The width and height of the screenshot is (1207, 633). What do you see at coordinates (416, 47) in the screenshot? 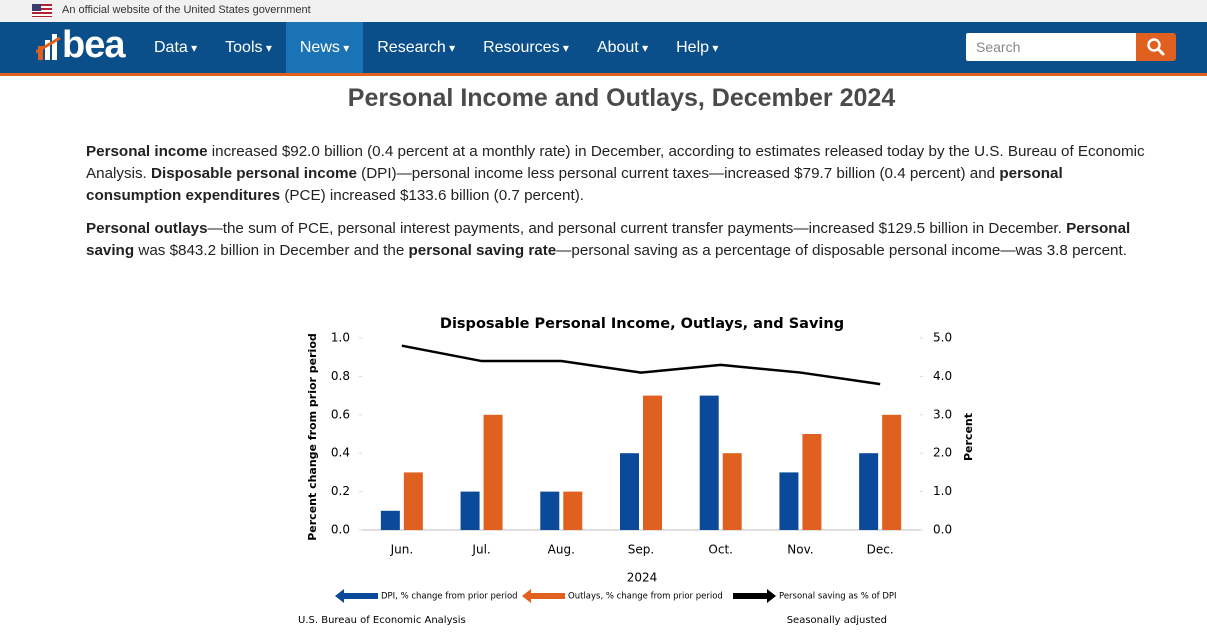
I see `nav-item: Research` at bounding box center [416, 47].